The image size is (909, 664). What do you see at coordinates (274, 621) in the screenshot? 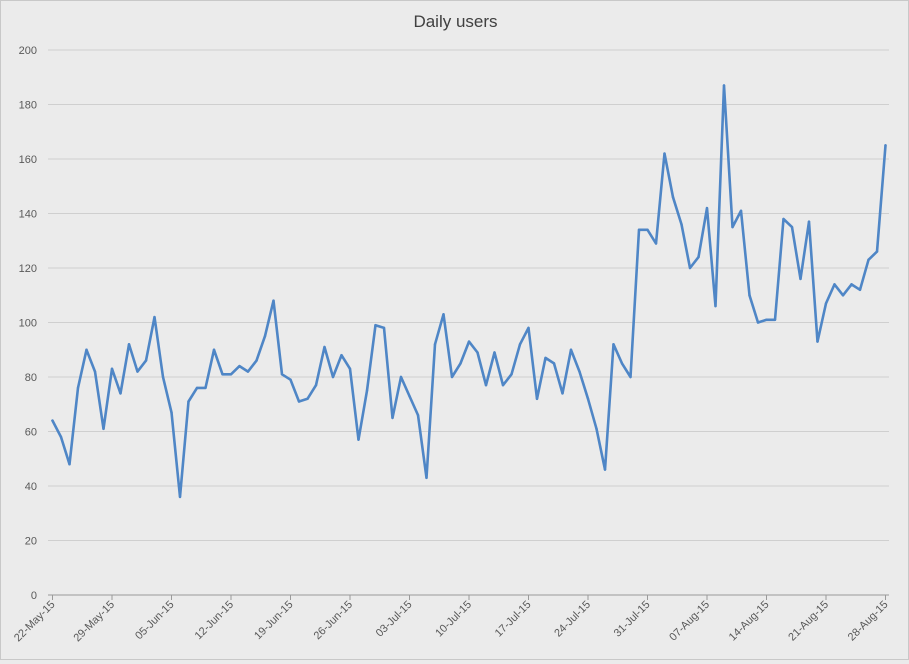
I see `x-tick-label: 19-Jun-15` at bounding box center [274, 621].